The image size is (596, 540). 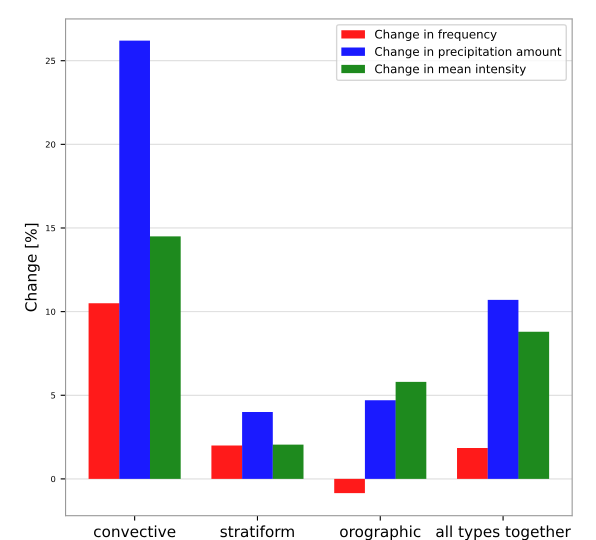 What do you see at coordinates (450, 70) in the screenshot?
I see `legend-label: Change in mean intensity` at bounding box center [450, 70].